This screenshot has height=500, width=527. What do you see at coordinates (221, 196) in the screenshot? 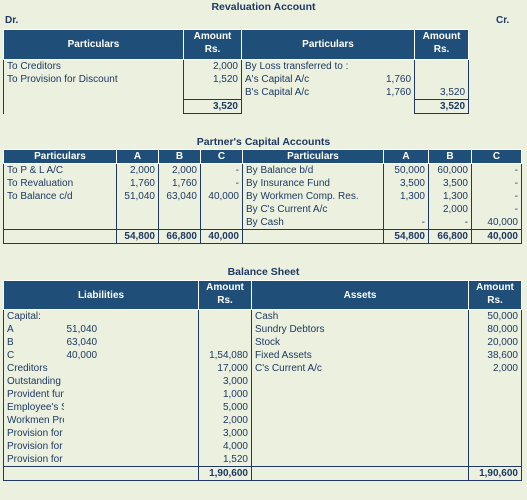
I see `capital-cell: 40,000` at bounding box center [221, 196].